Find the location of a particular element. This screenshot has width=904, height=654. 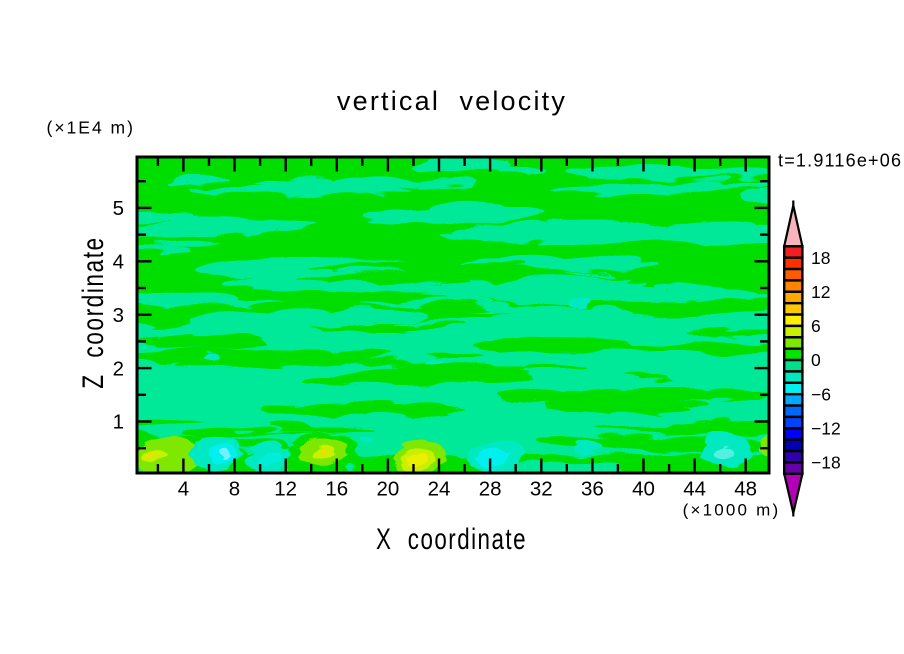

svg-text: 16 is located at coordinates (336, 489).